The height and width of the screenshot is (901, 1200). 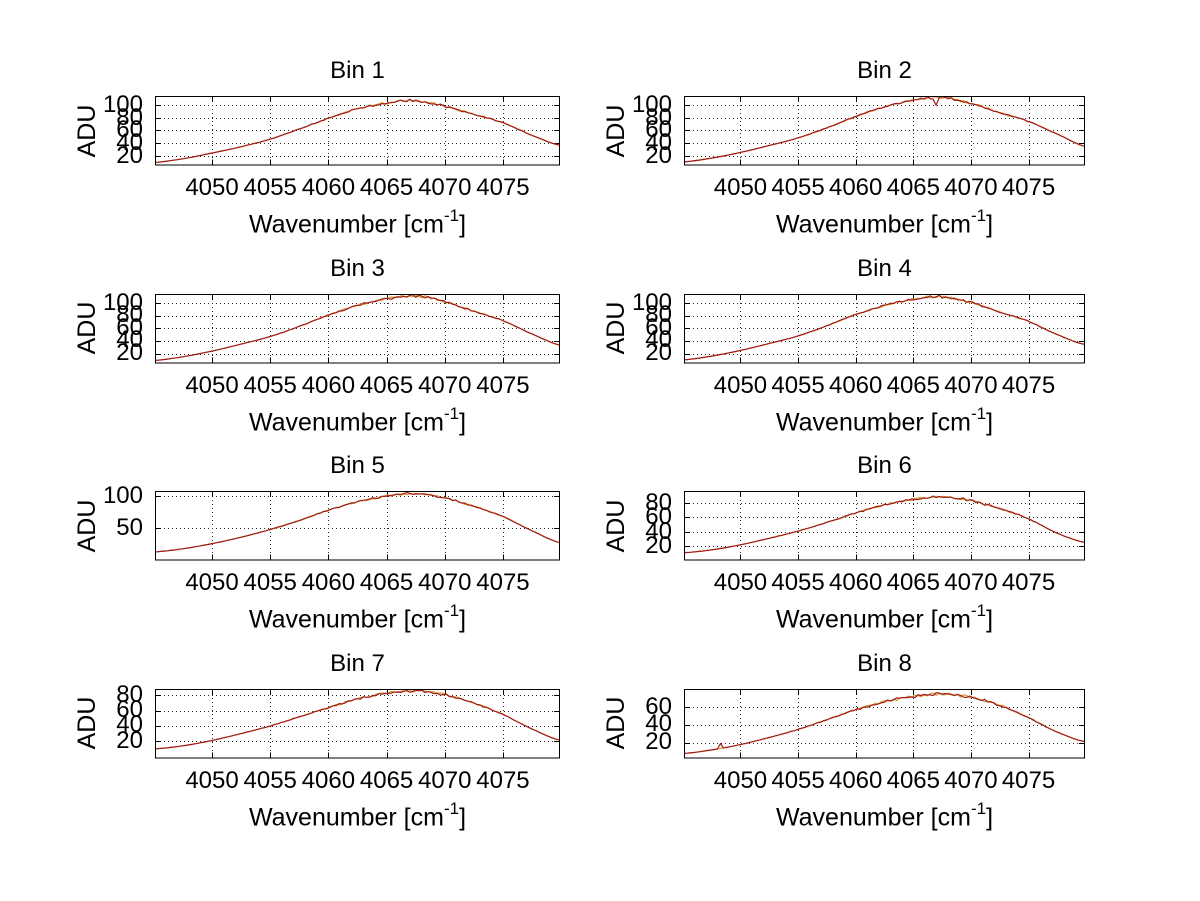 What do you see at coordinates (129, 528) in the screenshot?
I see `y-tick-label: 50` at bounding box center [129, 528].